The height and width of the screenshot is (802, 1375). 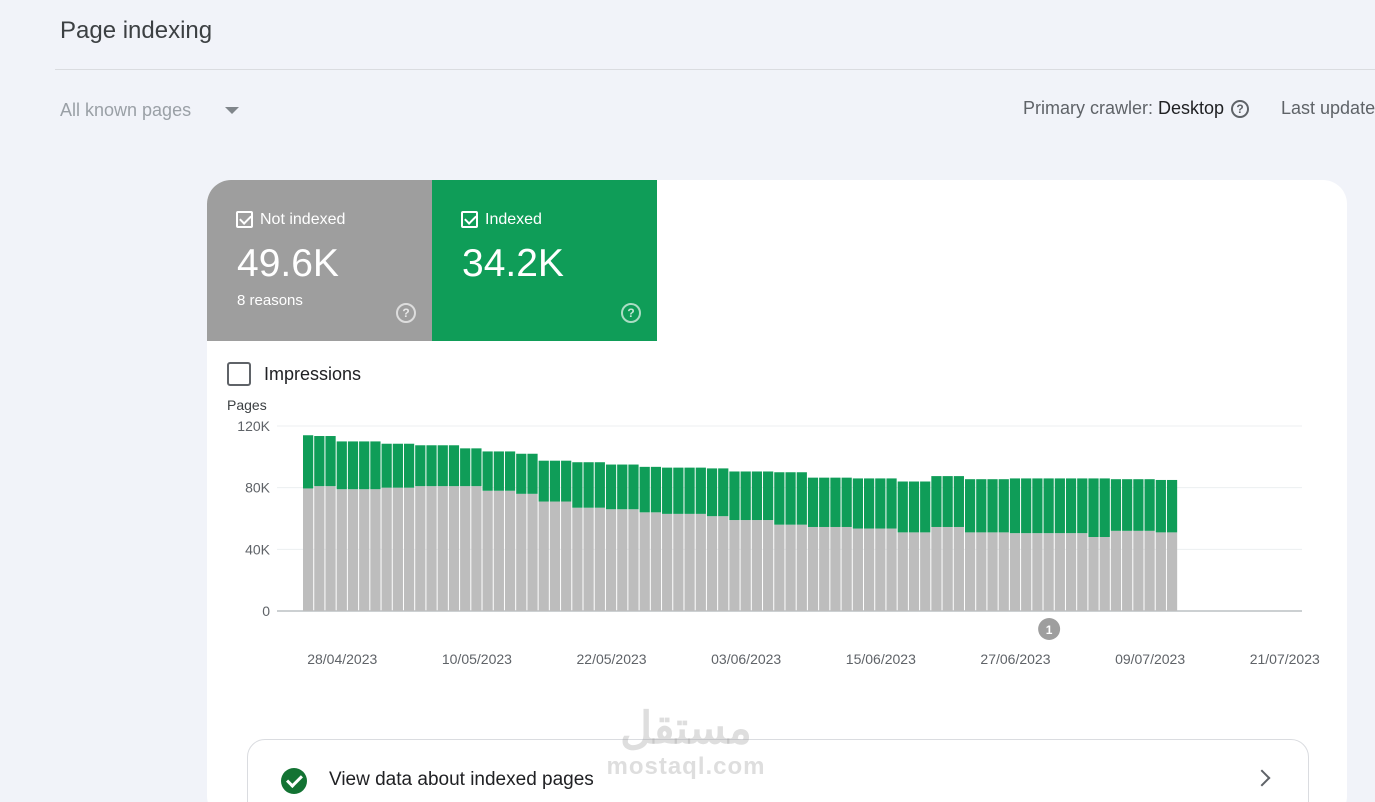 I want to click on x-tick-label: 03/06/2023, so click(x=746, y=659).